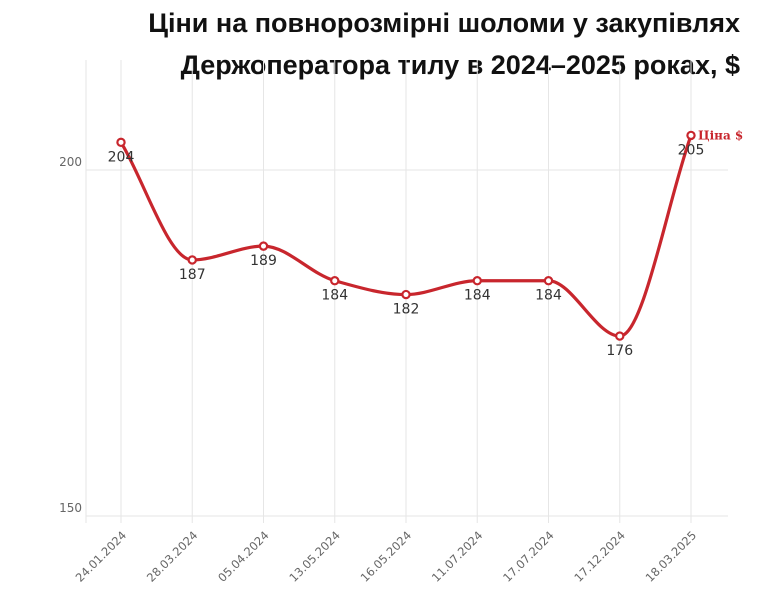  Describe the element at coordinates (457, 556) in the screenshot. I see `x-tick-label: 11.07.2024` at that location.